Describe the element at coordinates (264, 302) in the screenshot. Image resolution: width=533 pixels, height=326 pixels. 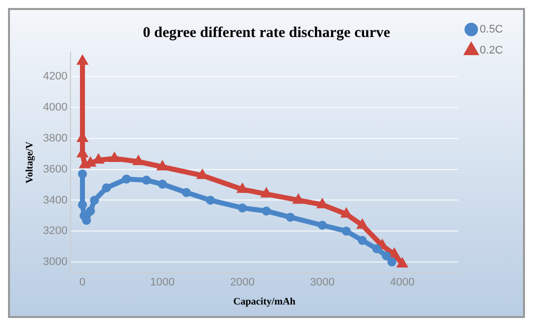
I see `x-axis-title: Capacity/mAh` at that location.